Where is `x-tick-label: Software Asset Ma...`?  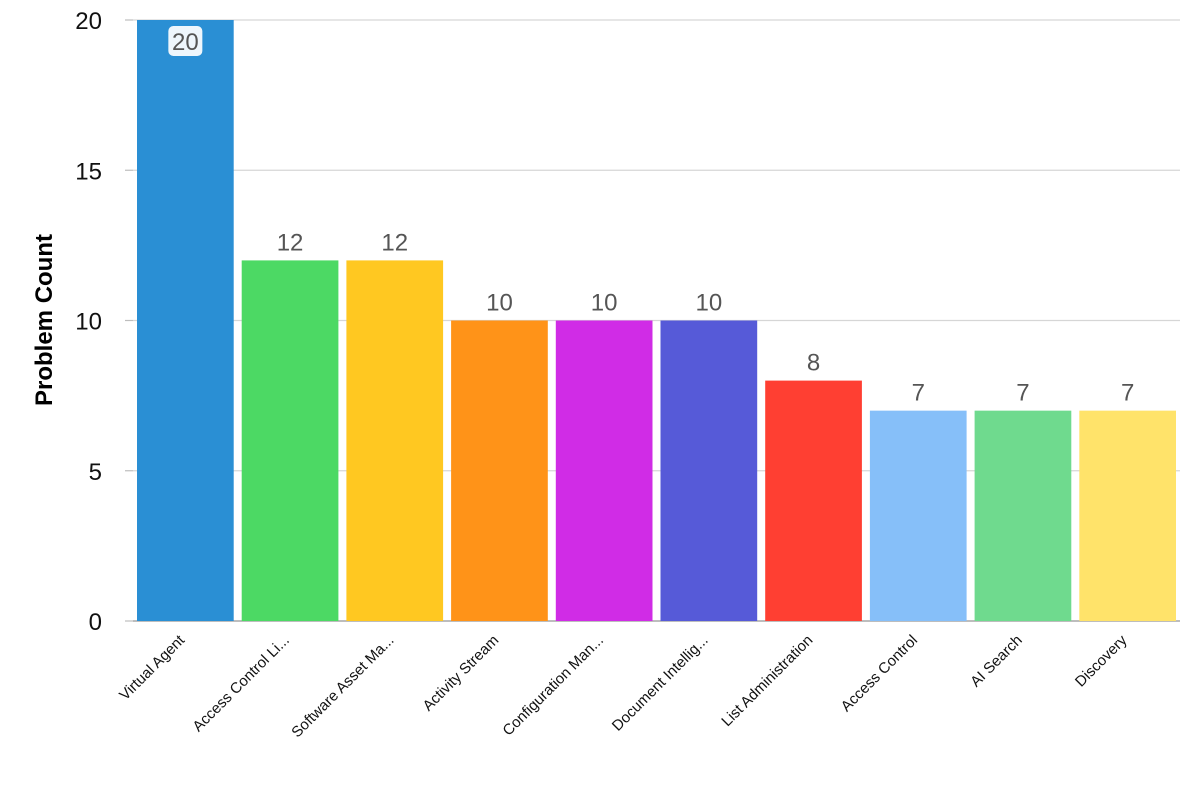
x-tick-label: Software Asset Ma... is located at coordinates (342, 686).